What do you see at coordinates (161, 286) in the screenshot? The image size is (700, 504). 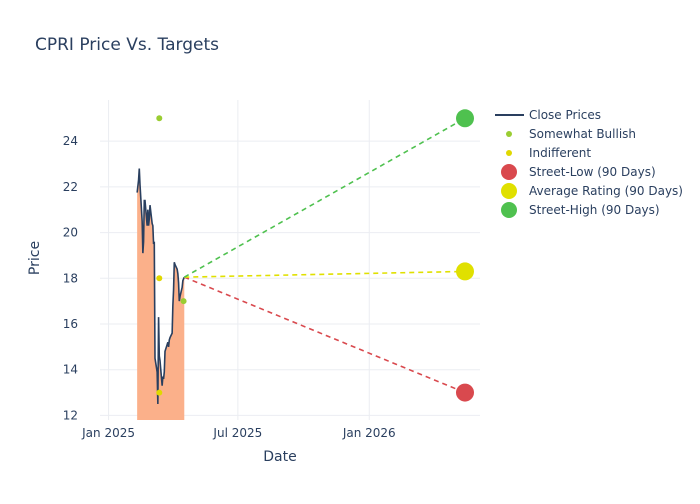 I see `close-price-line` at bounding box center [161, 286].